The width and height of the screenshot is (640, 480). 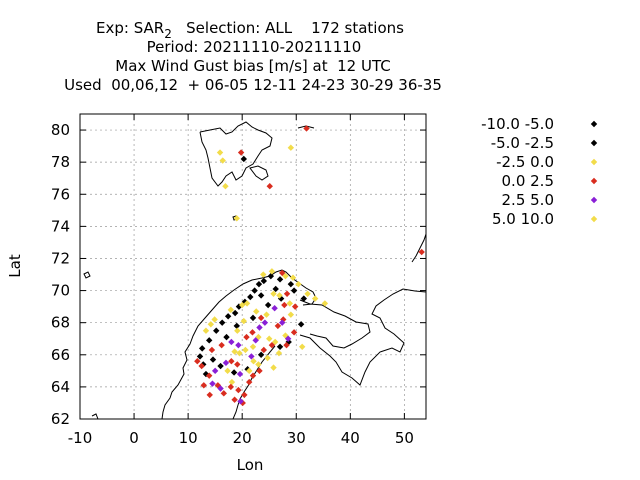 I want to click on coastline-white-sea, so click(x=362, y=337).